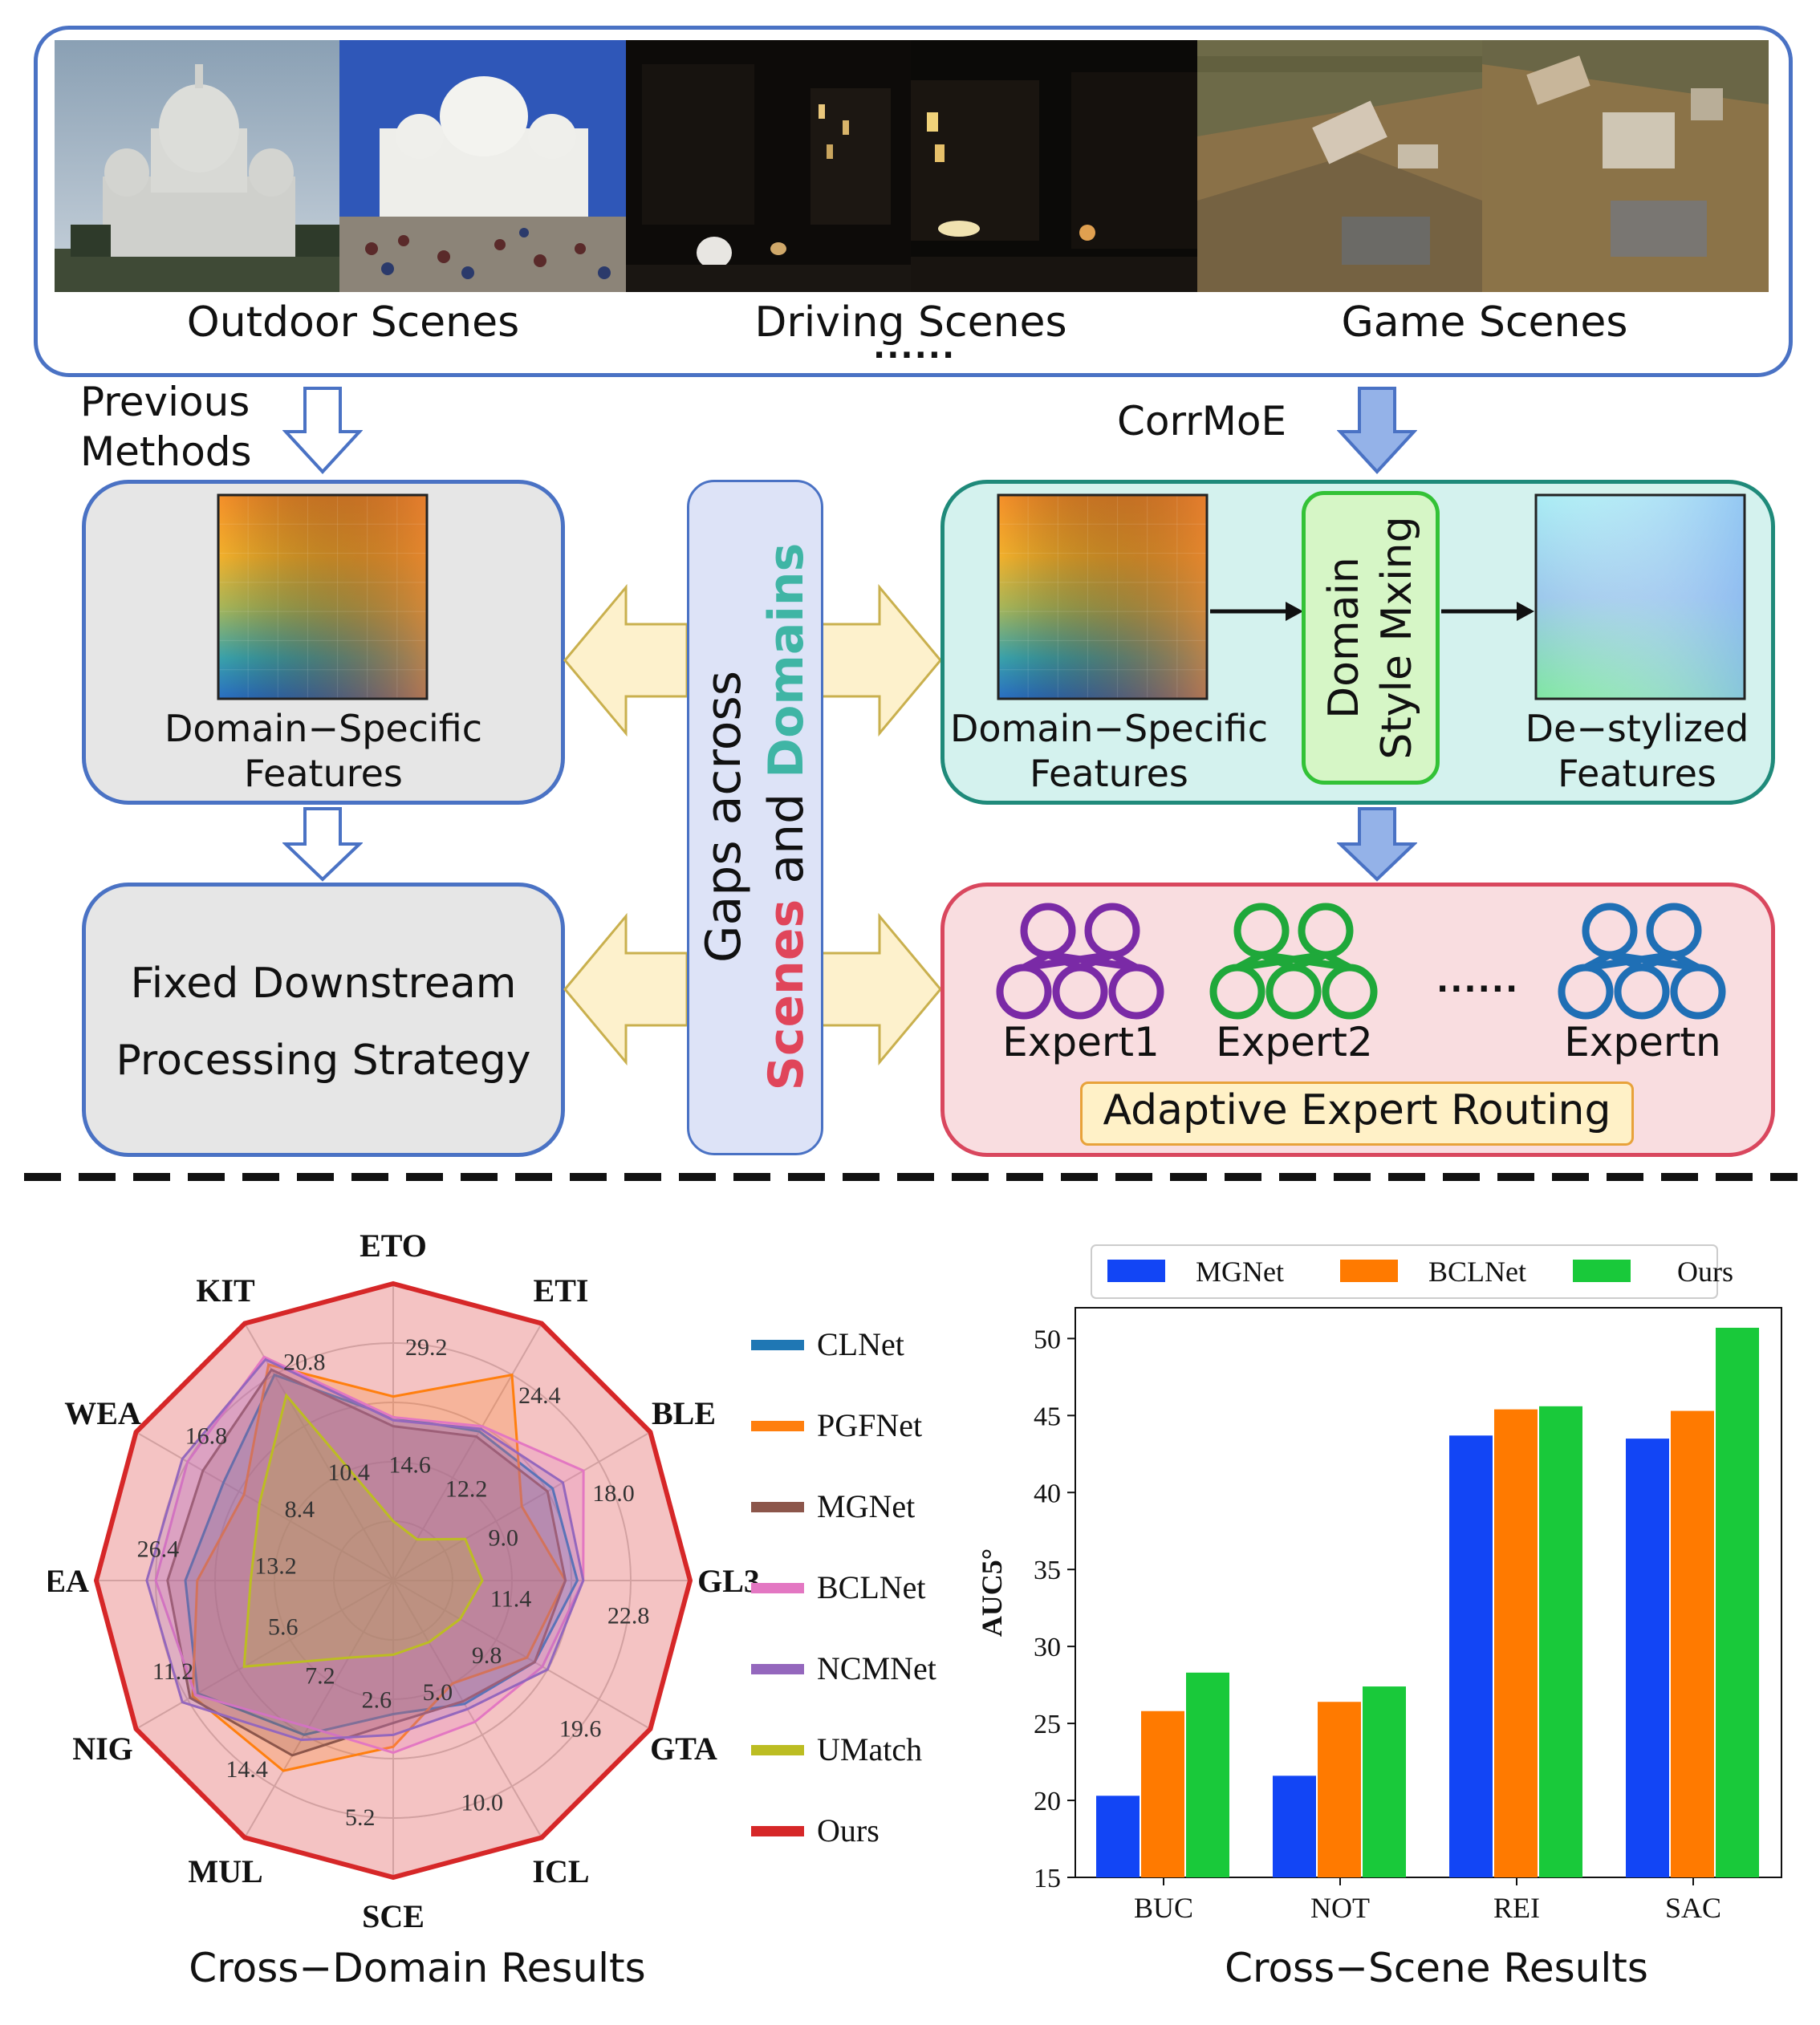  I want to click on radar-series-ncmnet, so click(365, 1549).